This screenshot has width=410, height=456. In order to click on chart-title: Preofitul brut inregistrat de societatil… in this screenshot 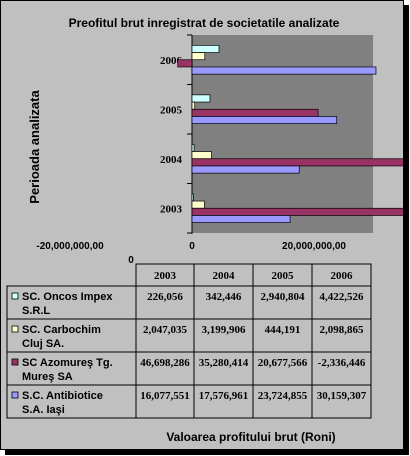, I will do `click(204, 23)`.